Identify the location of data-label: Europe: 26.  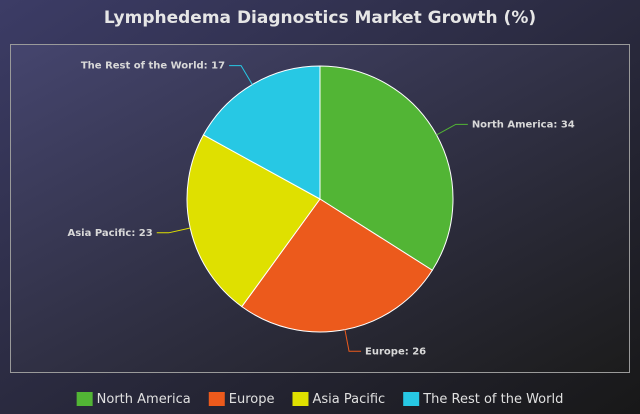
(395, 351).